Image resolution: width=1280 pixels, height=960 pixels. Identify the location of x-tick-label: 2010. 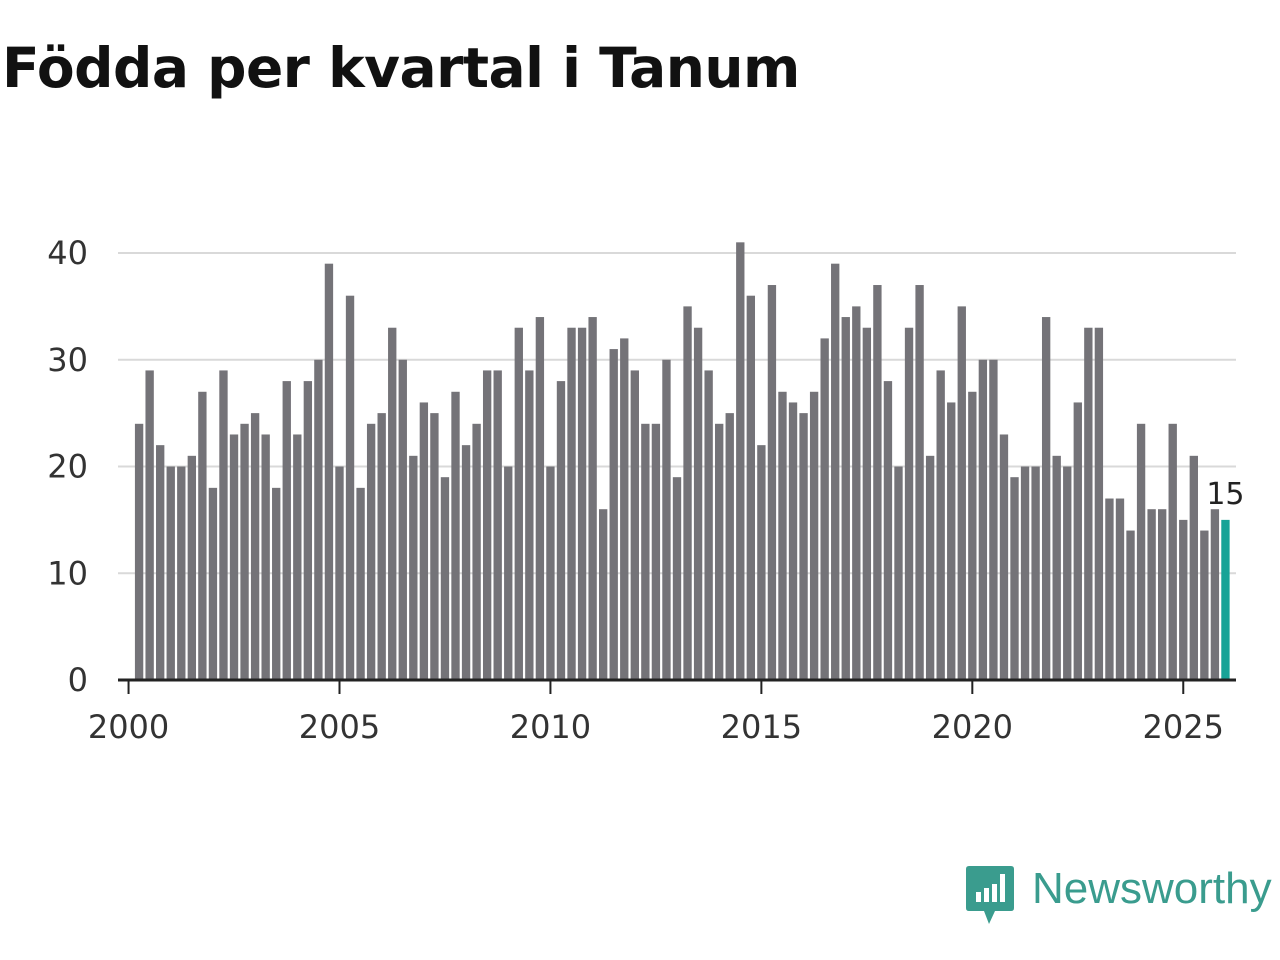
(550, 727).